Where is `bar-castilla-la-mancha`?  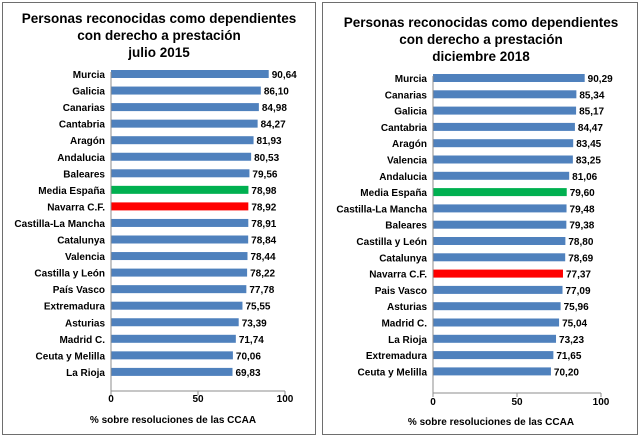
bar-castilla-la-mancha is located at coordinates (500, 208).